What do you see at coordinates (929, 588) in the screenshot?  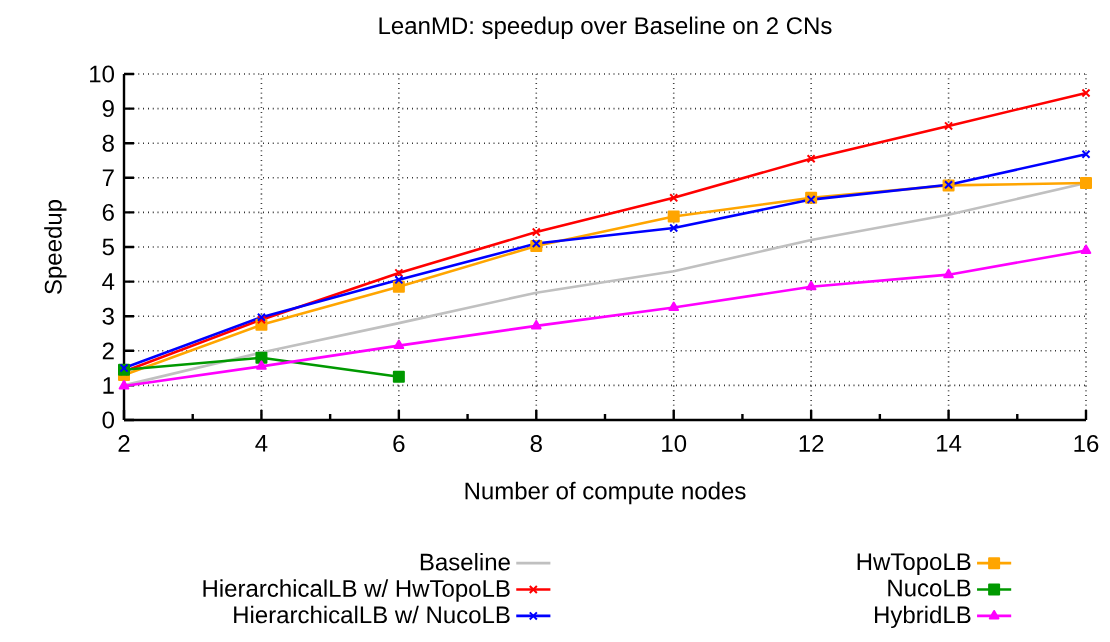 I see `legend-label: NucoLB` at bounding box center [929, 588].